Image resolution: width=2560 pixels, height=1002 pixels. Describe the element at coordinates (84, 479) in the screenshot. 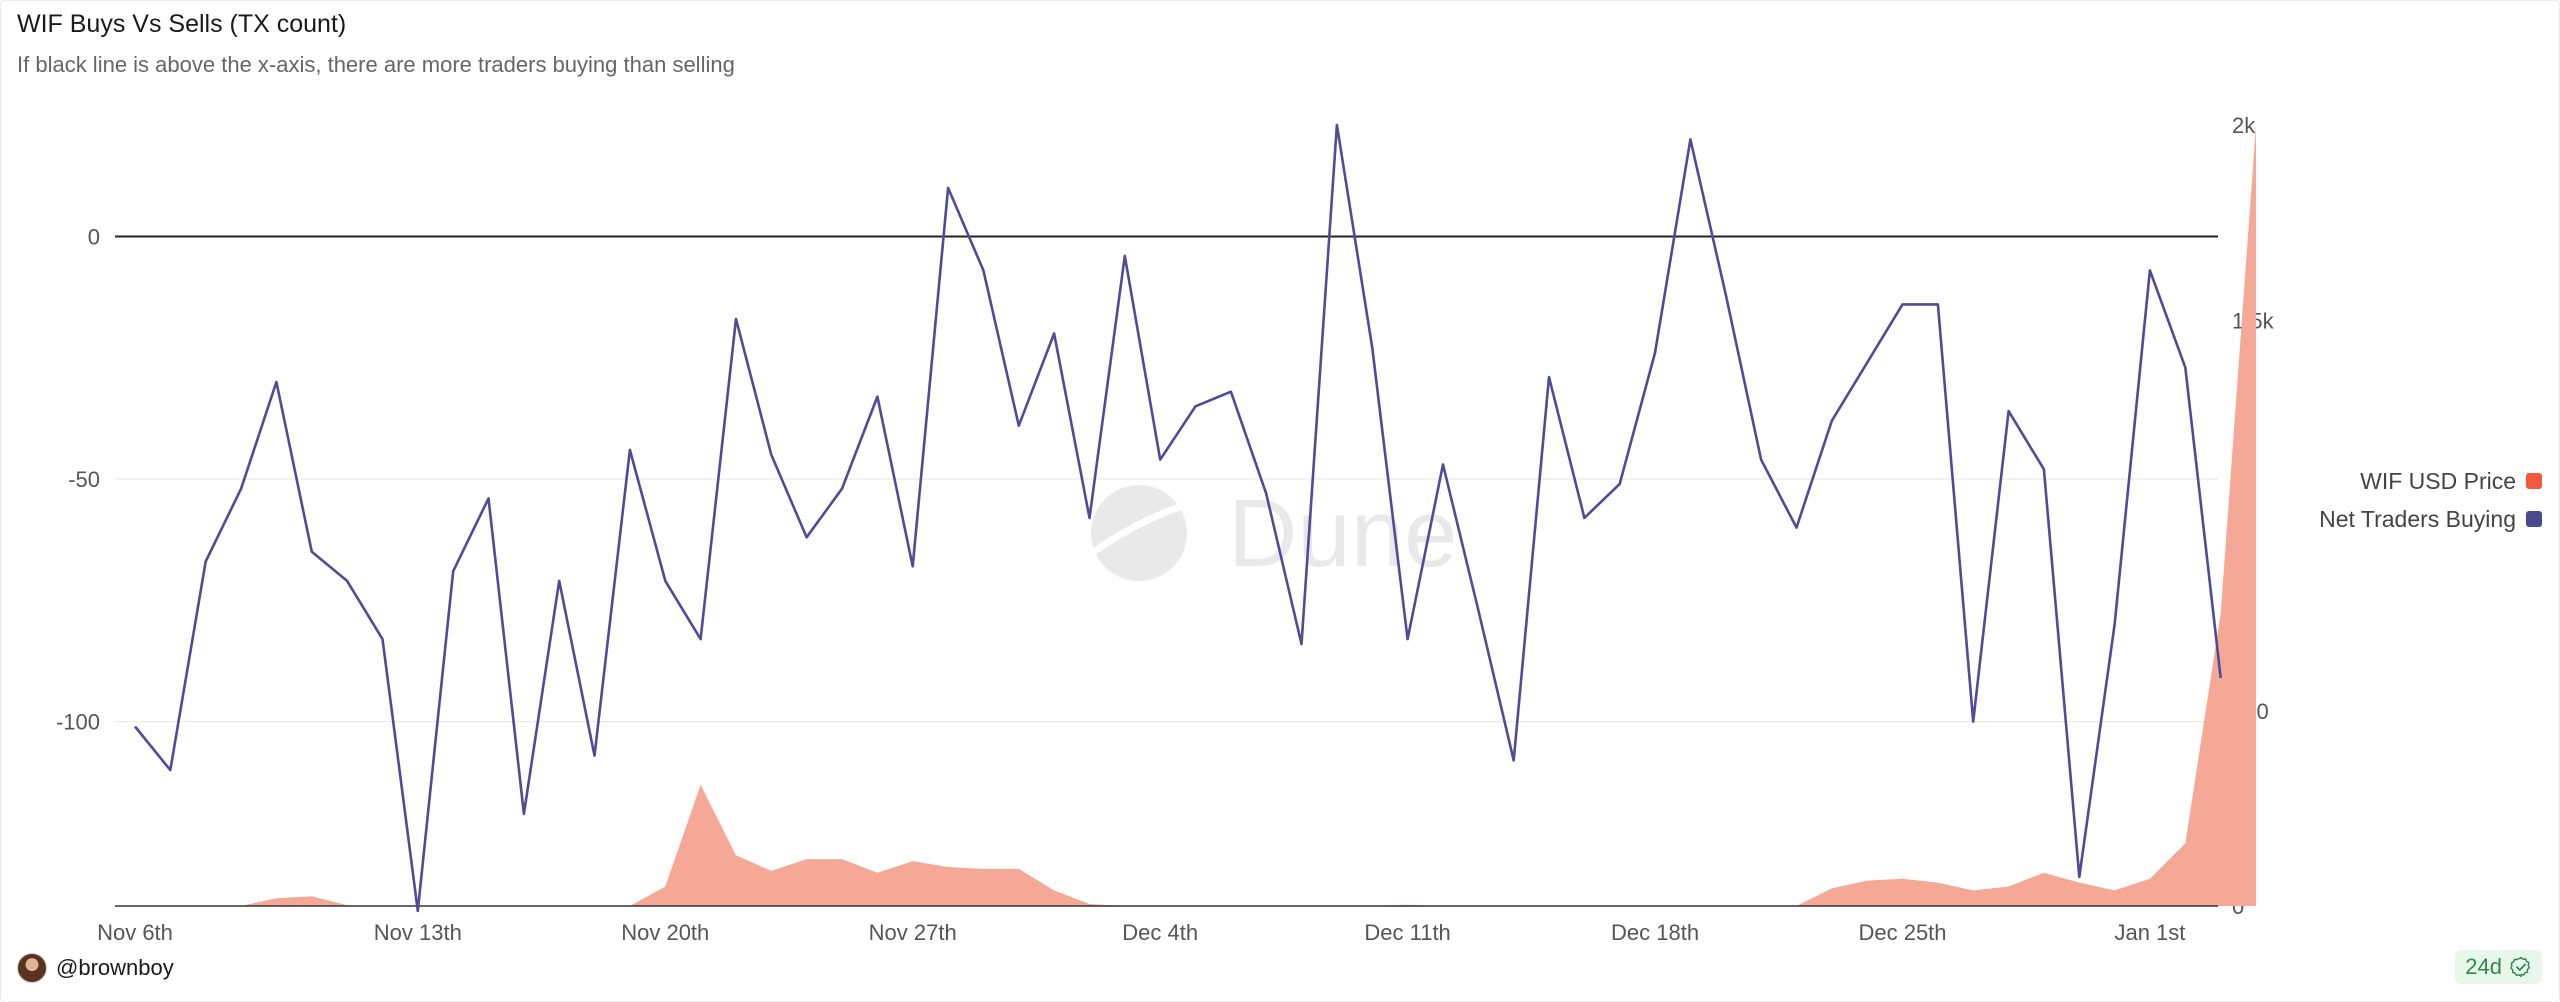

I see `y-tick-label-left: -50` at that location.